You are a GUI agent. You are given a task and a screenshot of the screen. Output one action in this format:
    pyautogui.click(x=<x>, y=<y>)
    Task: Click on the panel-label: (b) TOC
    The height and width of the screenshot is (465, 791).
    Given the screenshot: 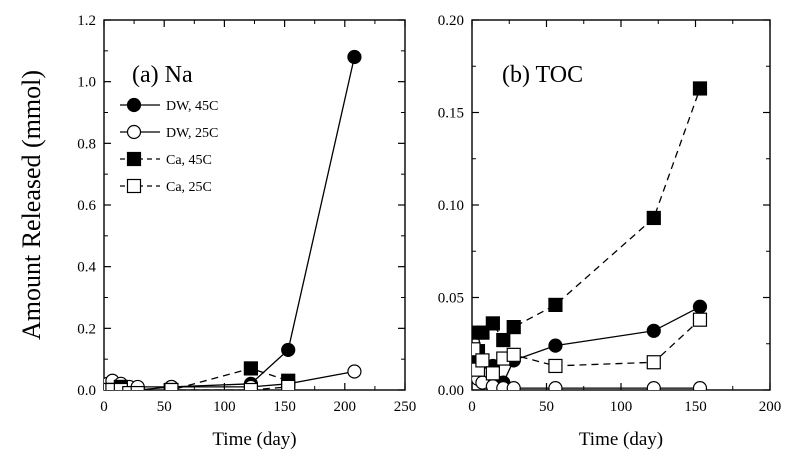 What is the action you would take?
    pyautogui.click(x=542, y=75)
    